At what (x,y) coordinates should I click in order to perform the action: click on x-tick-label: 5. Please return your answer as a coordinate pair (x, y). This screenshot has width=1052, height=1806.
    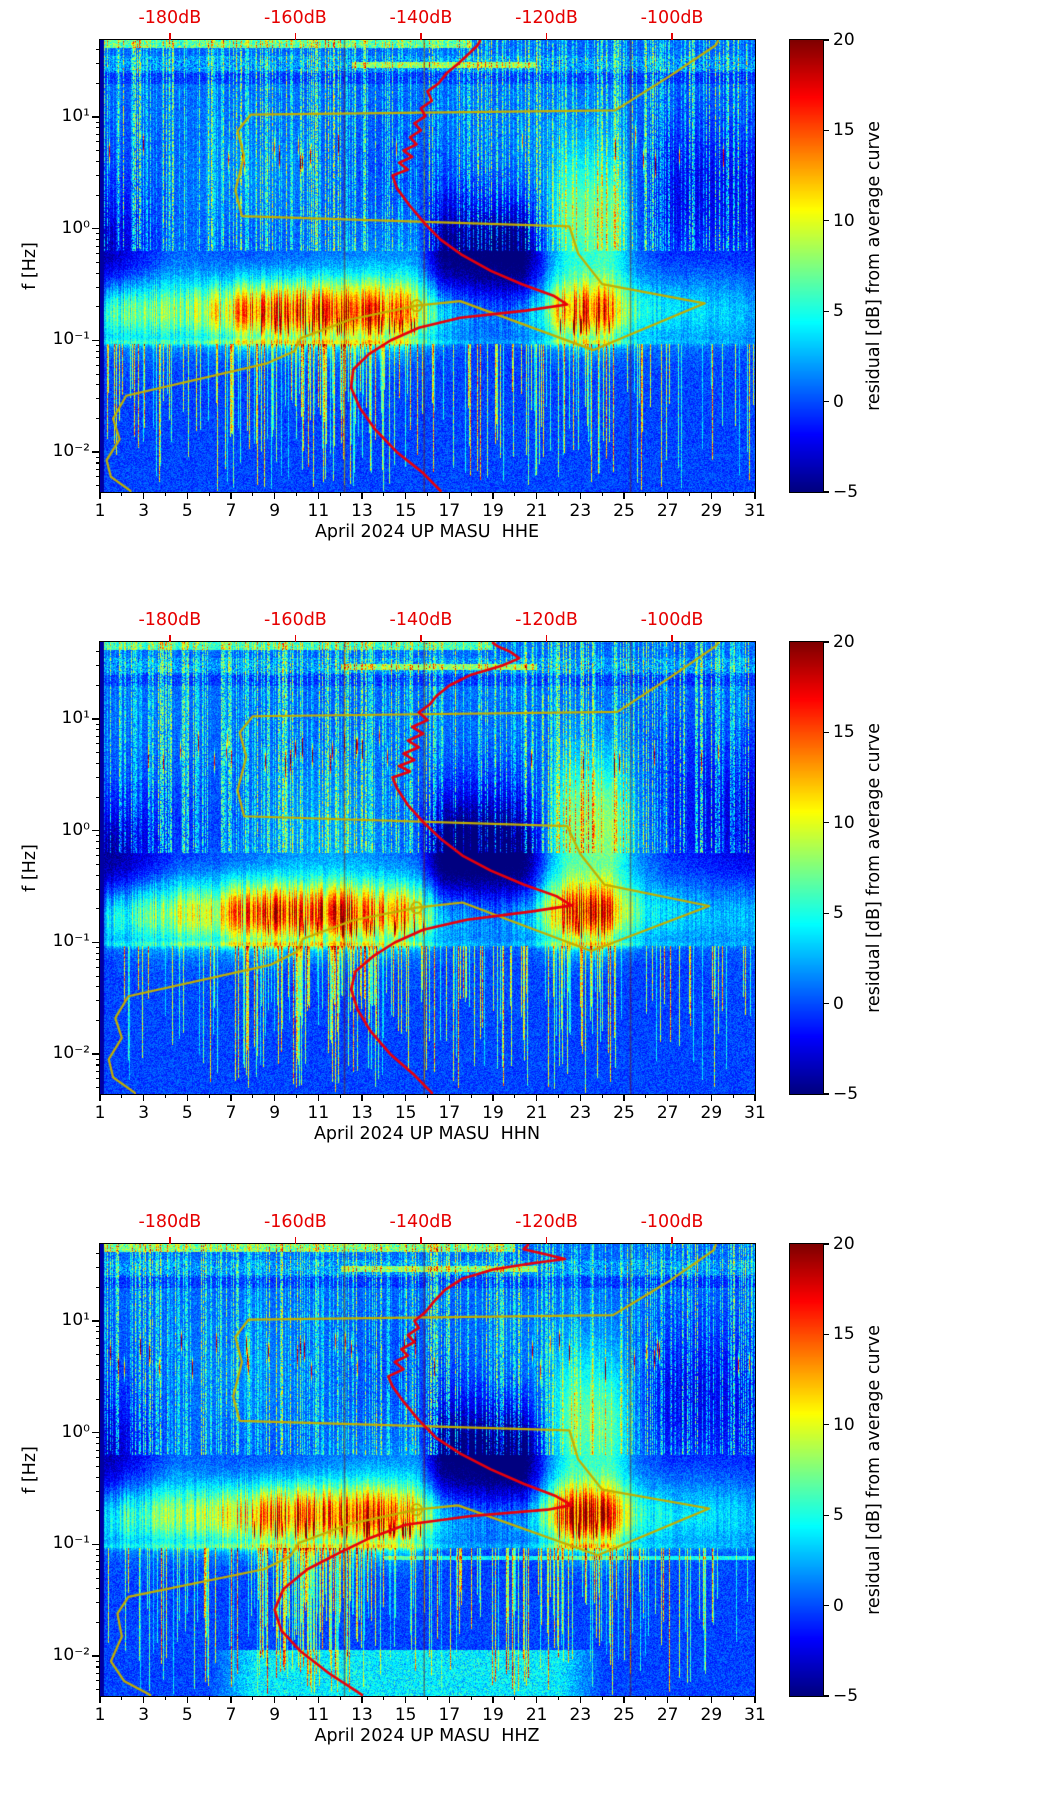
    Looking at the image, I should click on (187, 511).